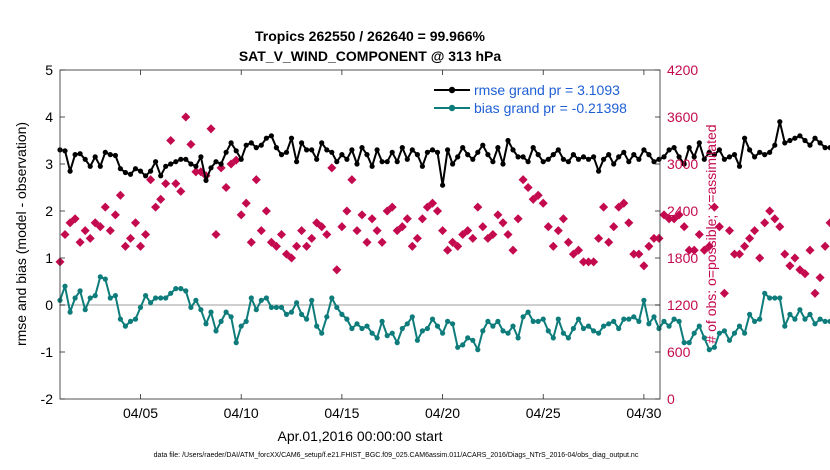  I want to click on y-right-tick-label: 3000, so click(682, 164).